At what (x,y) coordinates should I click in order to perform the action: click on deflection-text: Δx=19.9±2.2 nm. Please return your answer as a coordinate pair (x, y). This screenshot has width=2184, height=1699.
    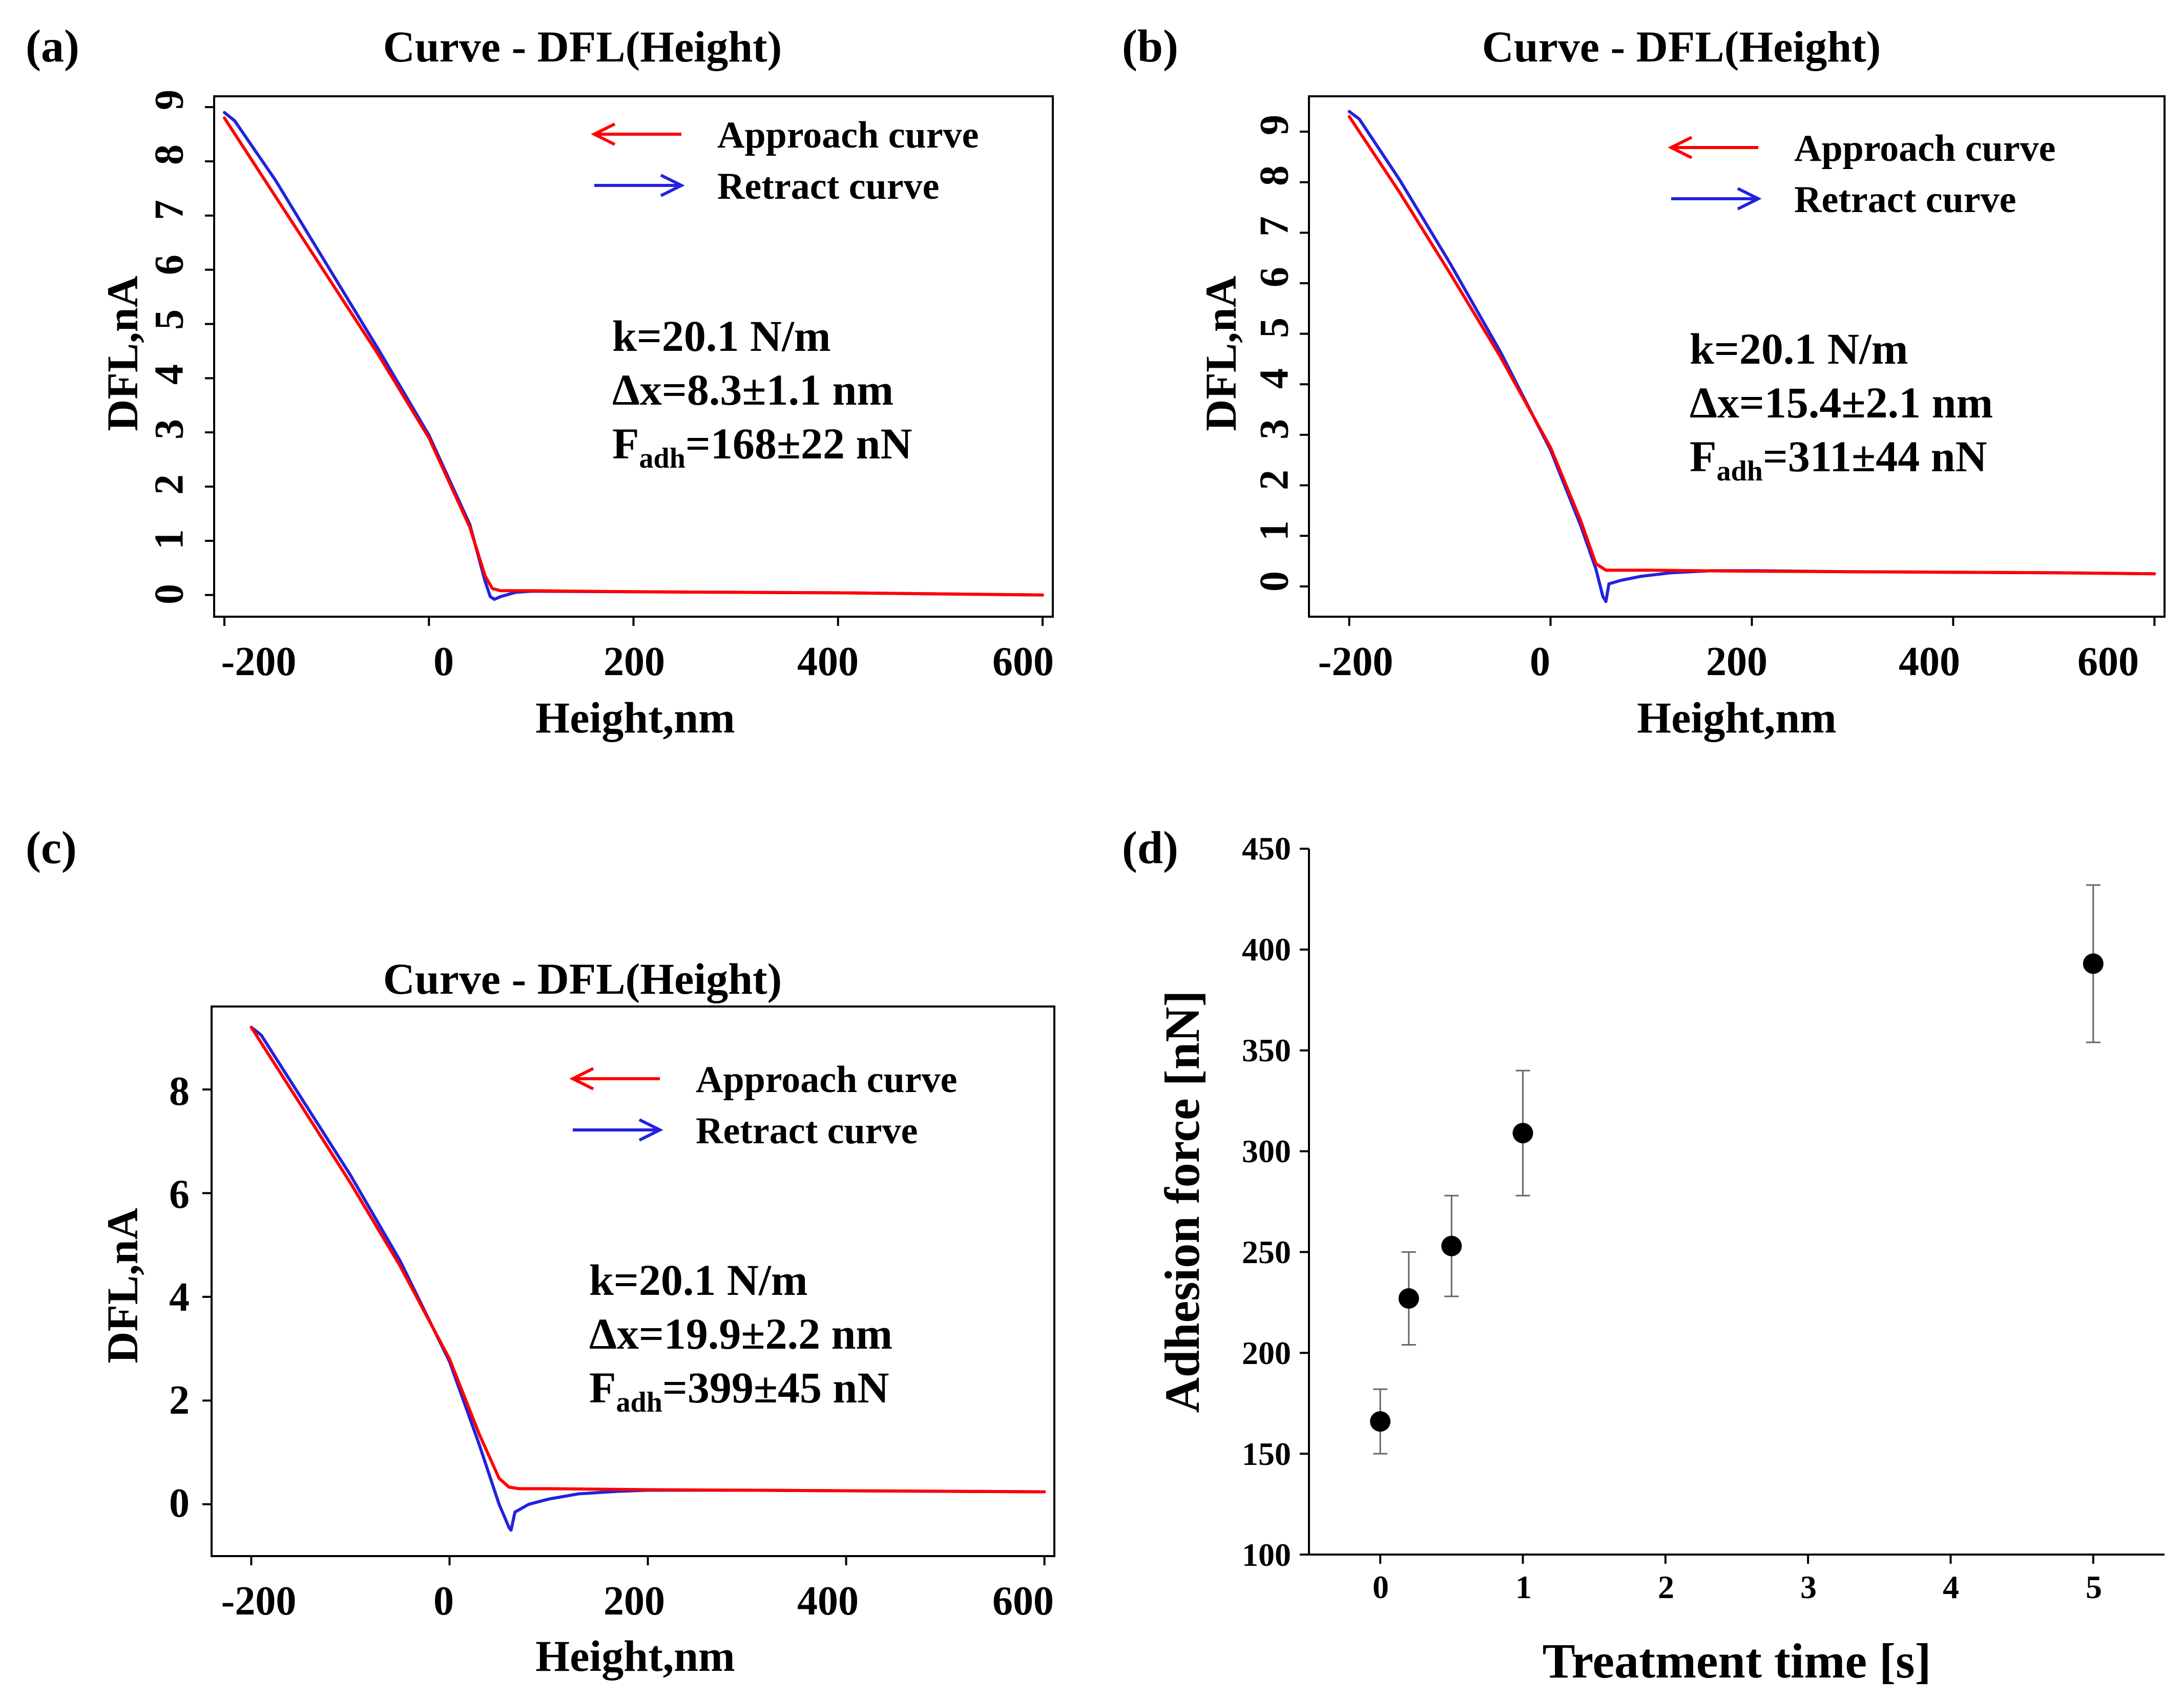
    Looking at the image, I should click on (740, 1334).